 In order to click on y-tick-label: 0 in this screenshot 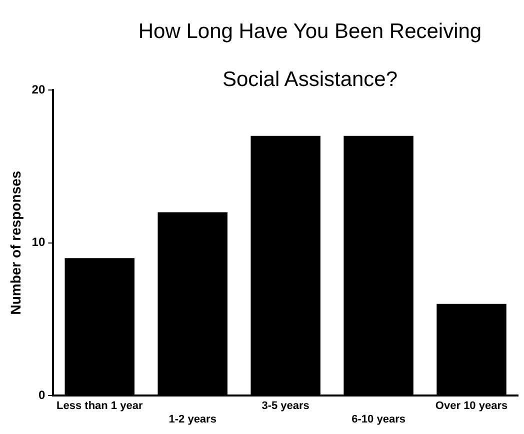, I will do `click(42, 395)`.